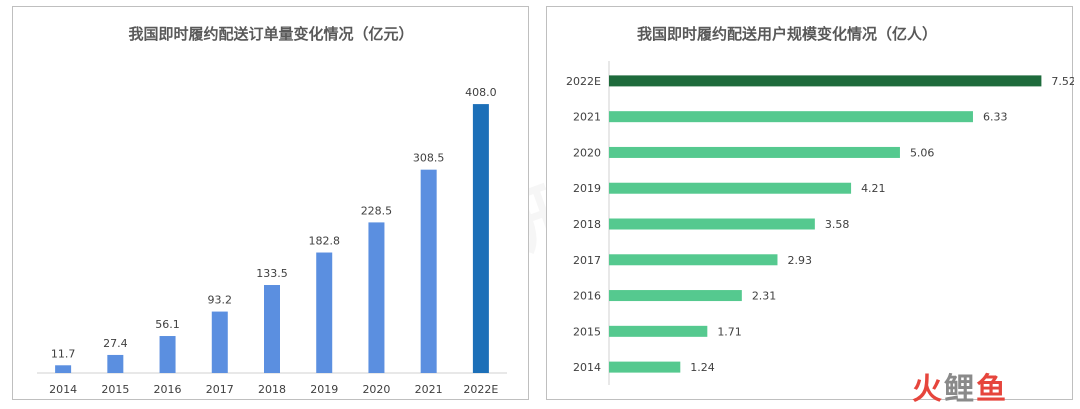 The image size is (1080, 409). Describe the element at coordinates (873, 188) in the screenshot. I see `data-label-2019: 4.21` at that location.